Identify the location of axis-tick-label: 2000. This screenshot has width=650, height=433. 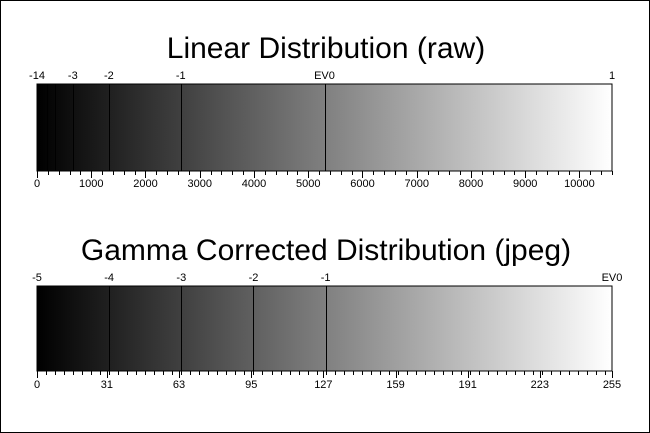
(145, 184).